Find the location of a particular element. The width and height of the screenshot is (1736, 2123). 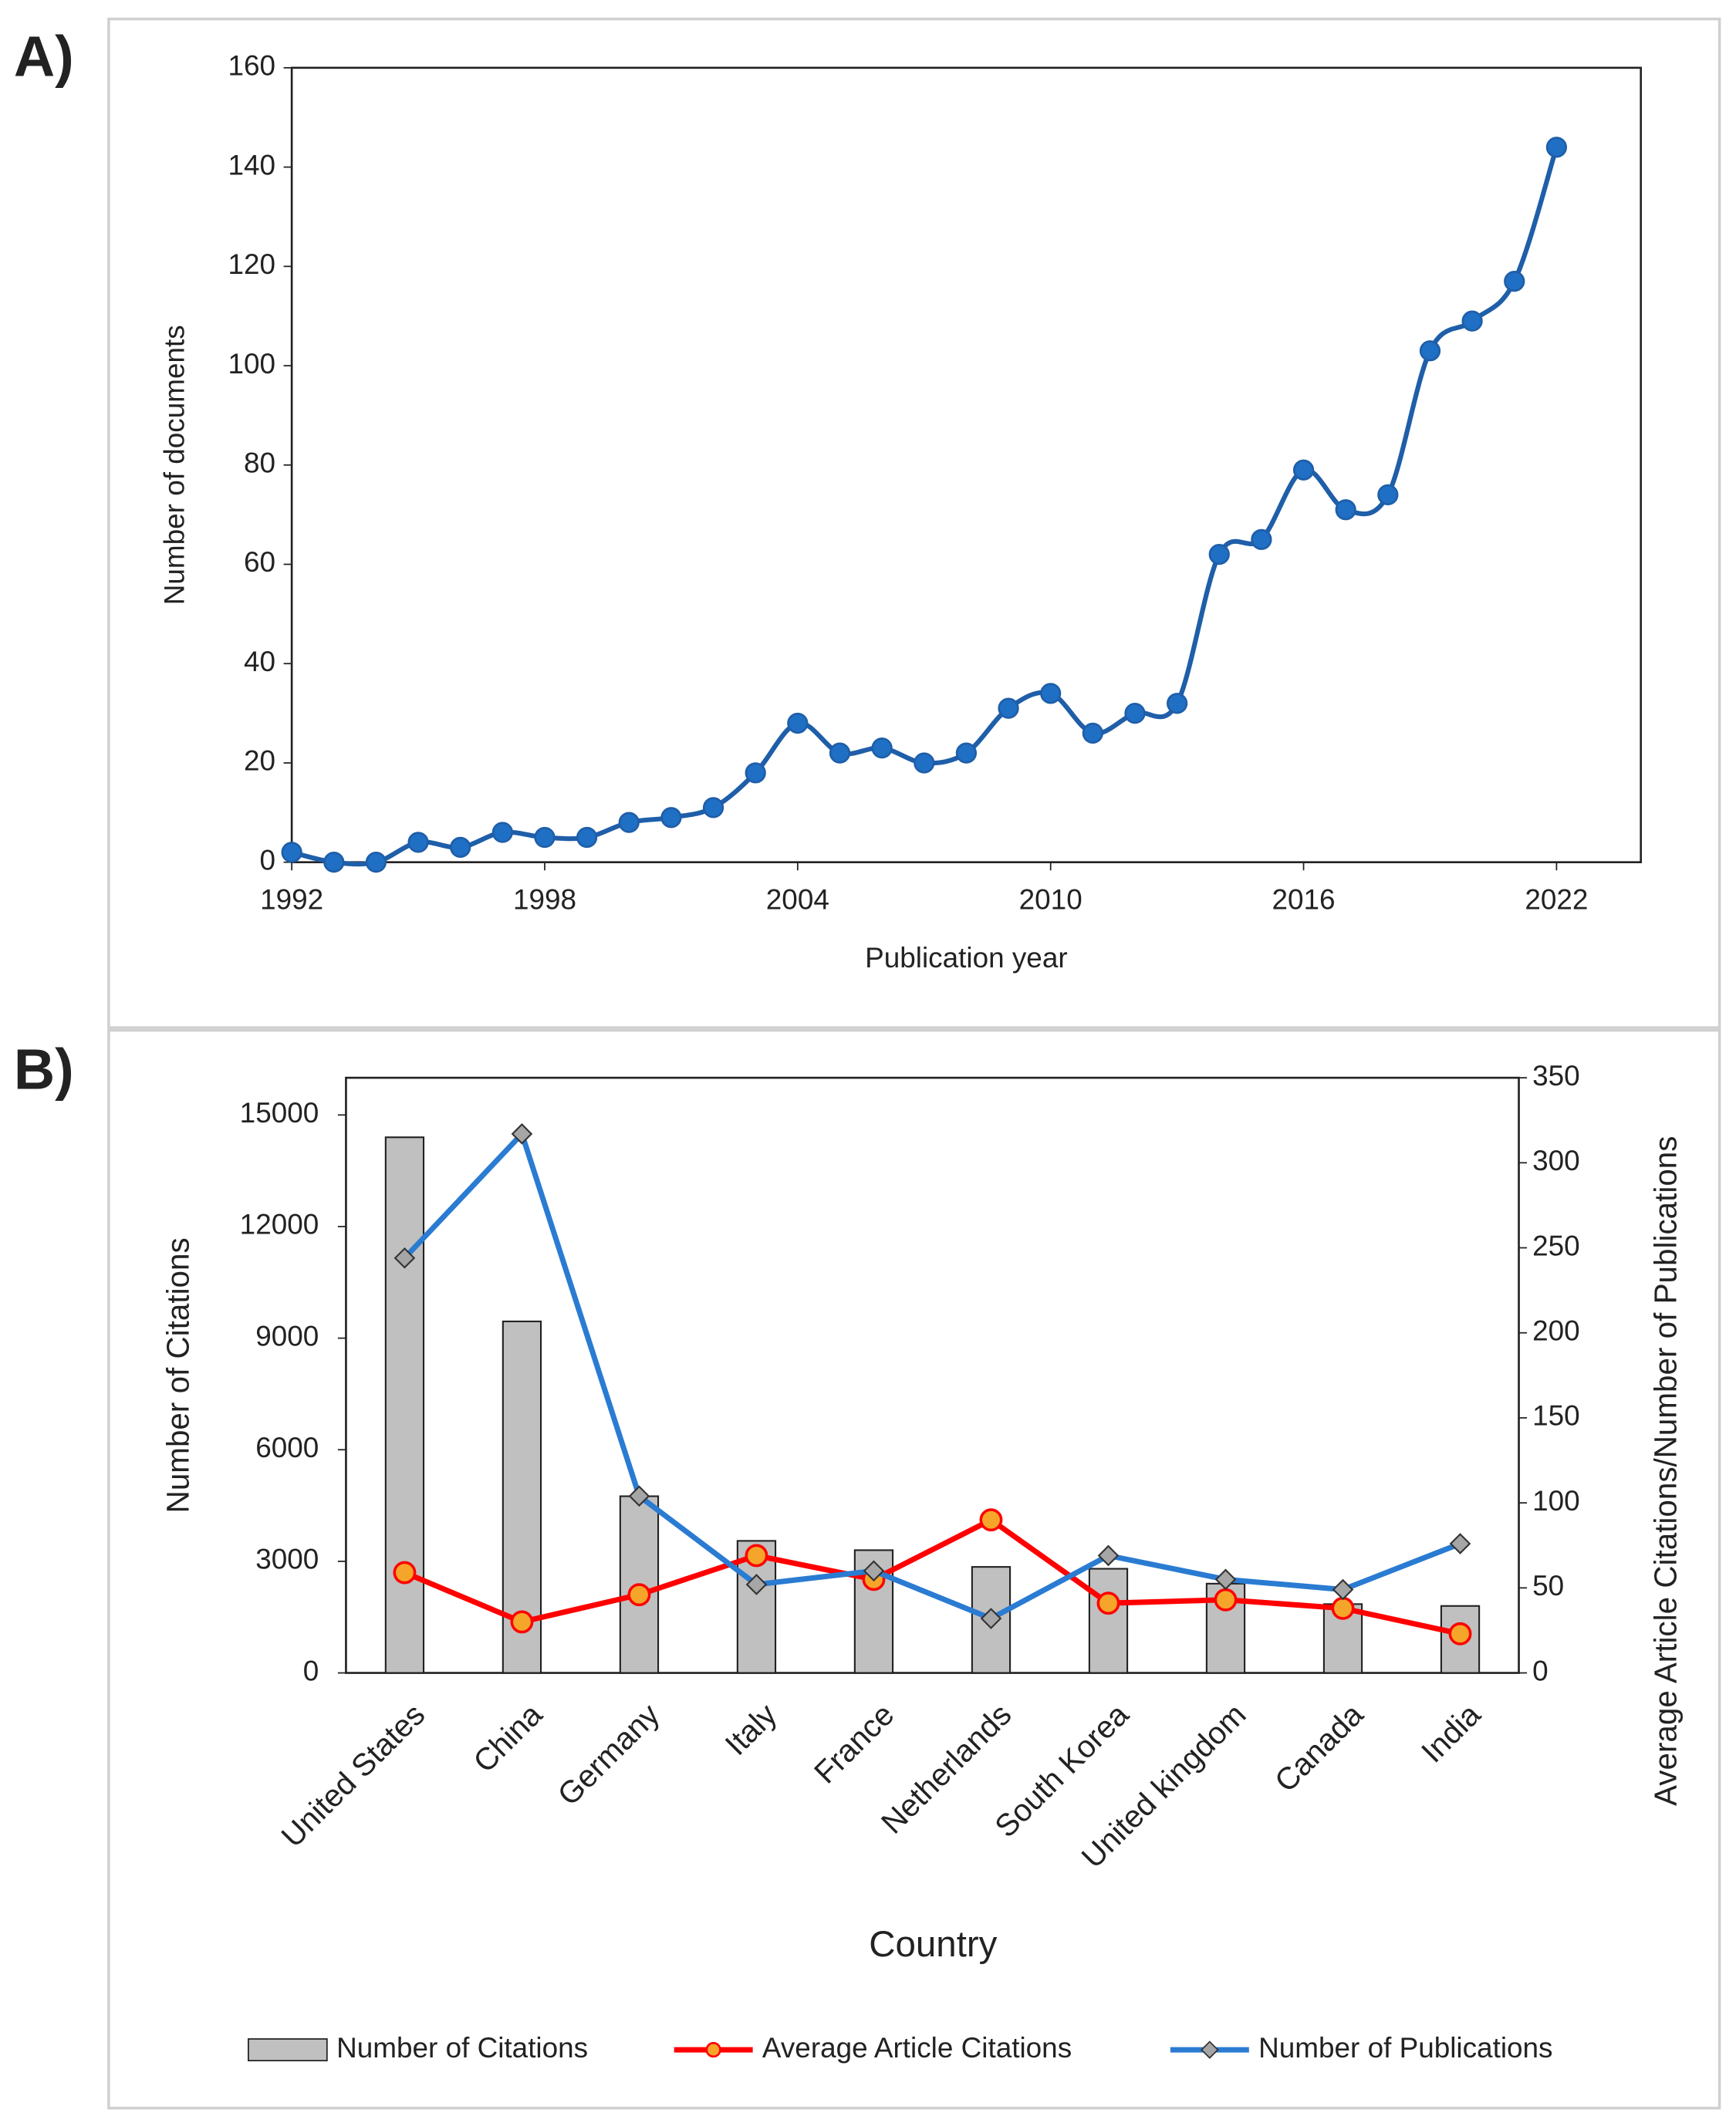

y2-tick-label: 200 is located at coordinates (1556, 1331).